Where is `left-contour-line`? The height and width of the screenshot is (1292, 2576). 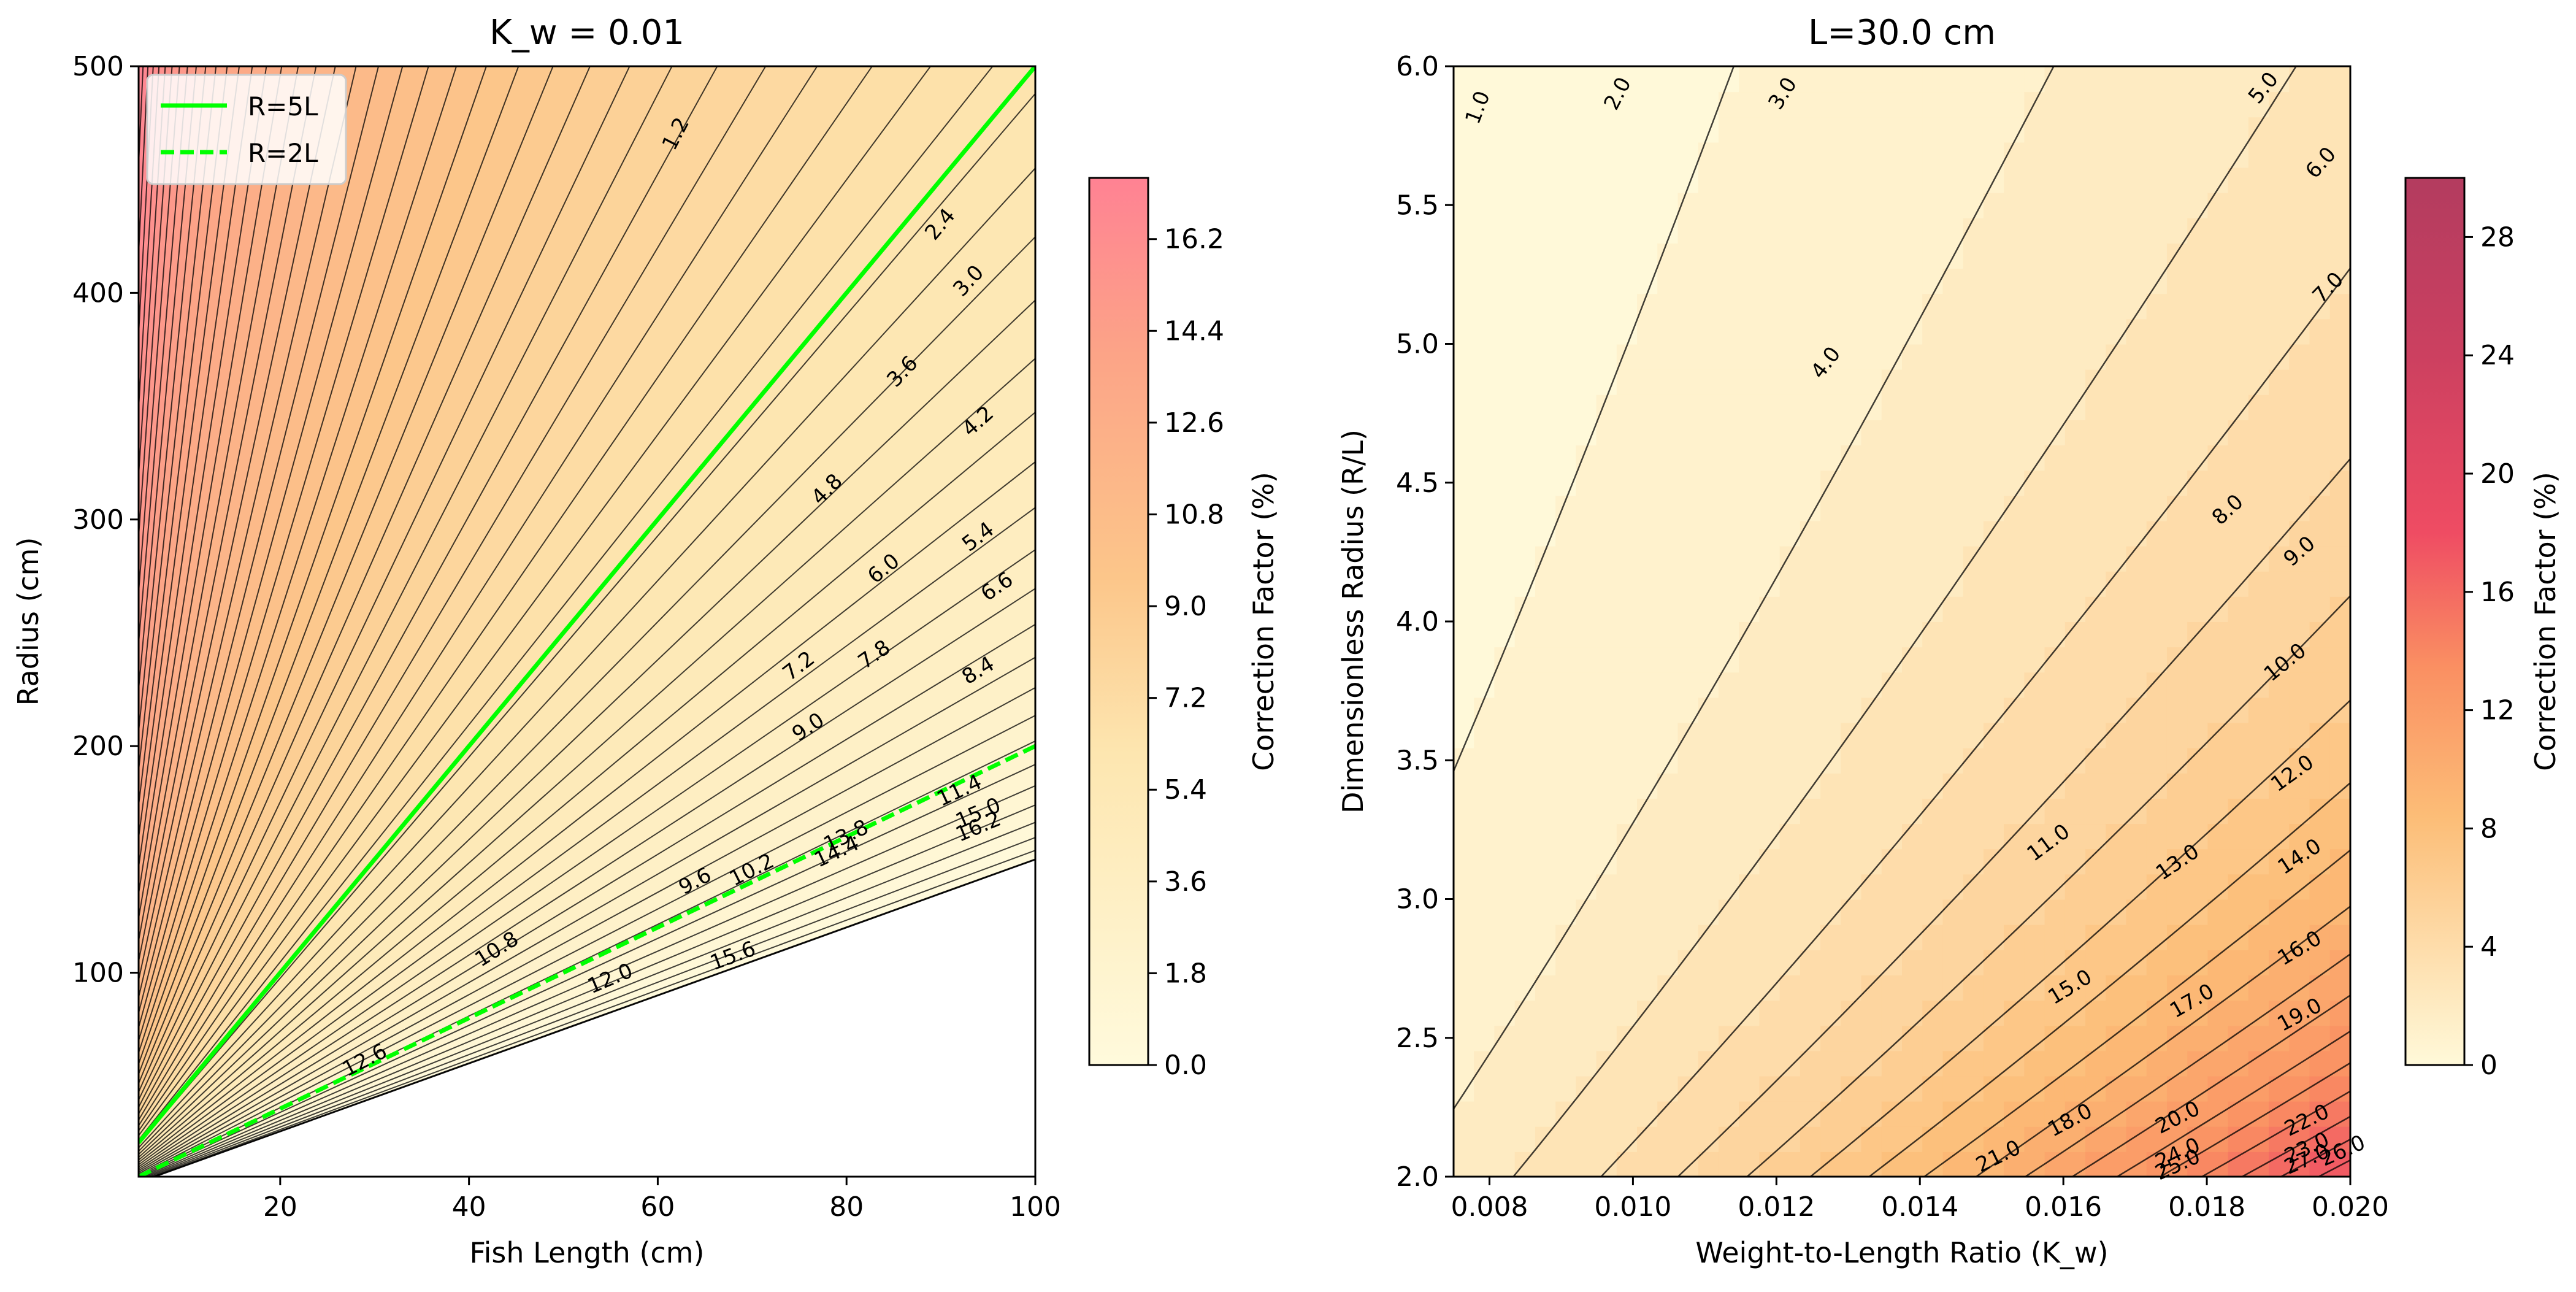 left-contour-line is located at coordinates (587, 945).